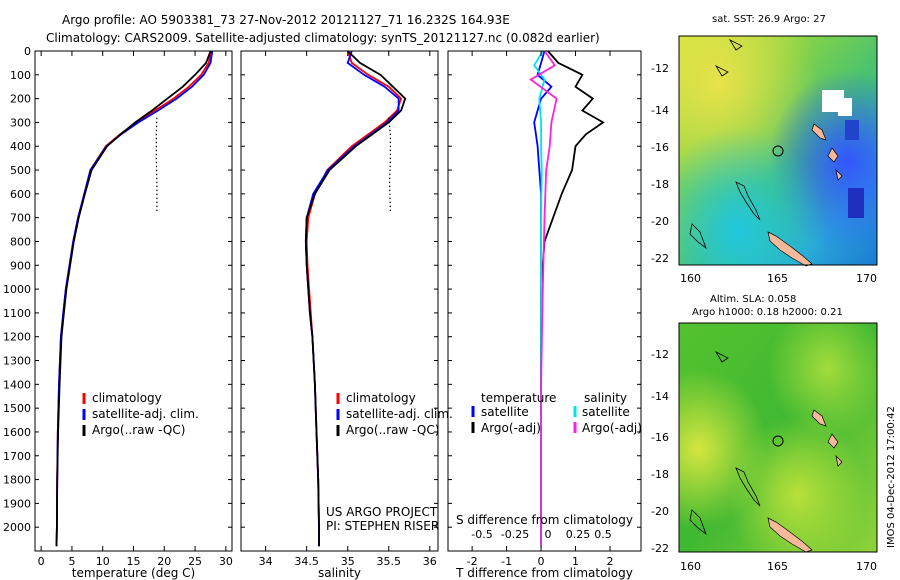 The image size is (900, 580). Describe the element at coordinates (660, 451) in the screenshot. I see `sla-map-yticks: -12 -14 -16 -18 -20 -22` at that location.